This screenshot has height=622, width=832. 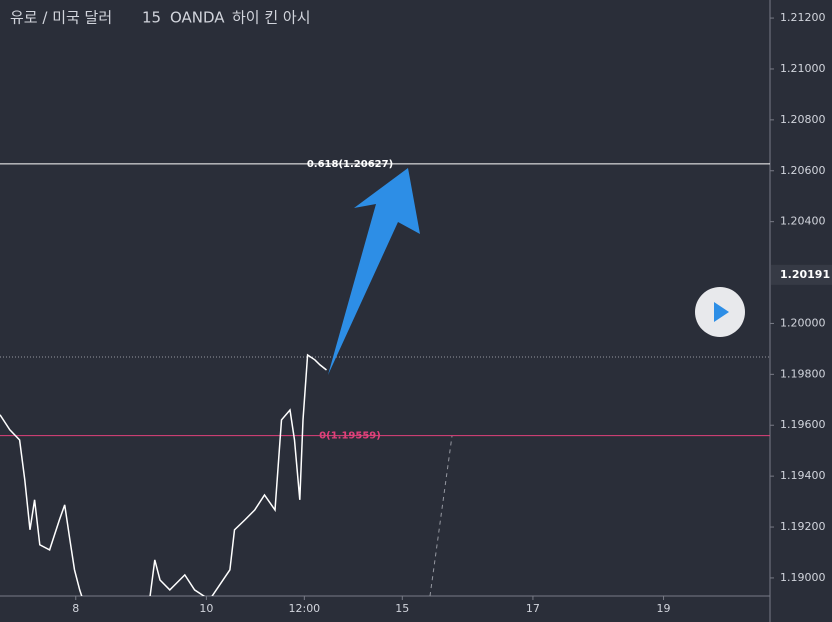 What do you see at coordinates (803, 221) in the screenshot?
I see `y-tick-label: 1.20400` at bounding box center [803, 221].